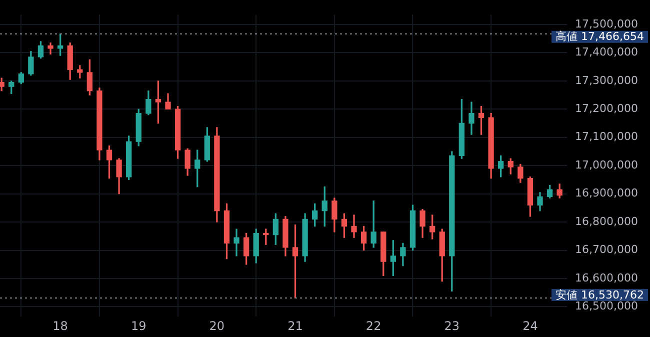 This screenshot has height=337, width=650. Describe the element at coordinates (606, 193) in the screenshot. I see `y-tick-label: 16,900,000` at that location.